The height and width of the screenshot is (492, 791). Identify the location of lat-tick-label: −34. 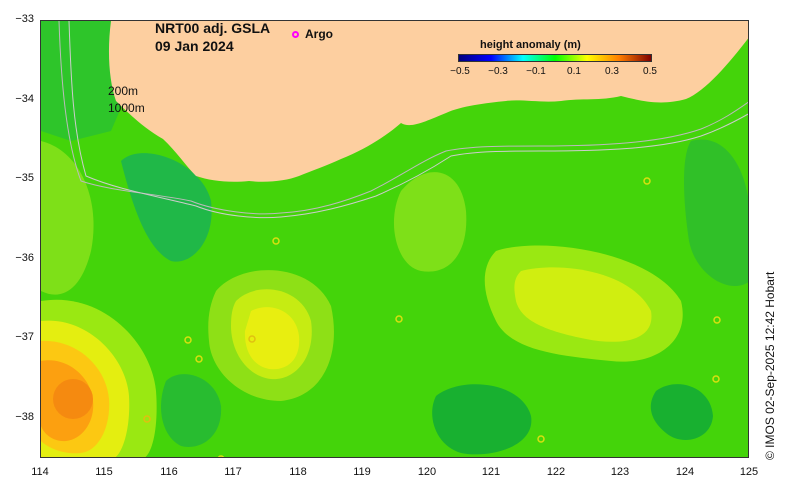
(24, 99).